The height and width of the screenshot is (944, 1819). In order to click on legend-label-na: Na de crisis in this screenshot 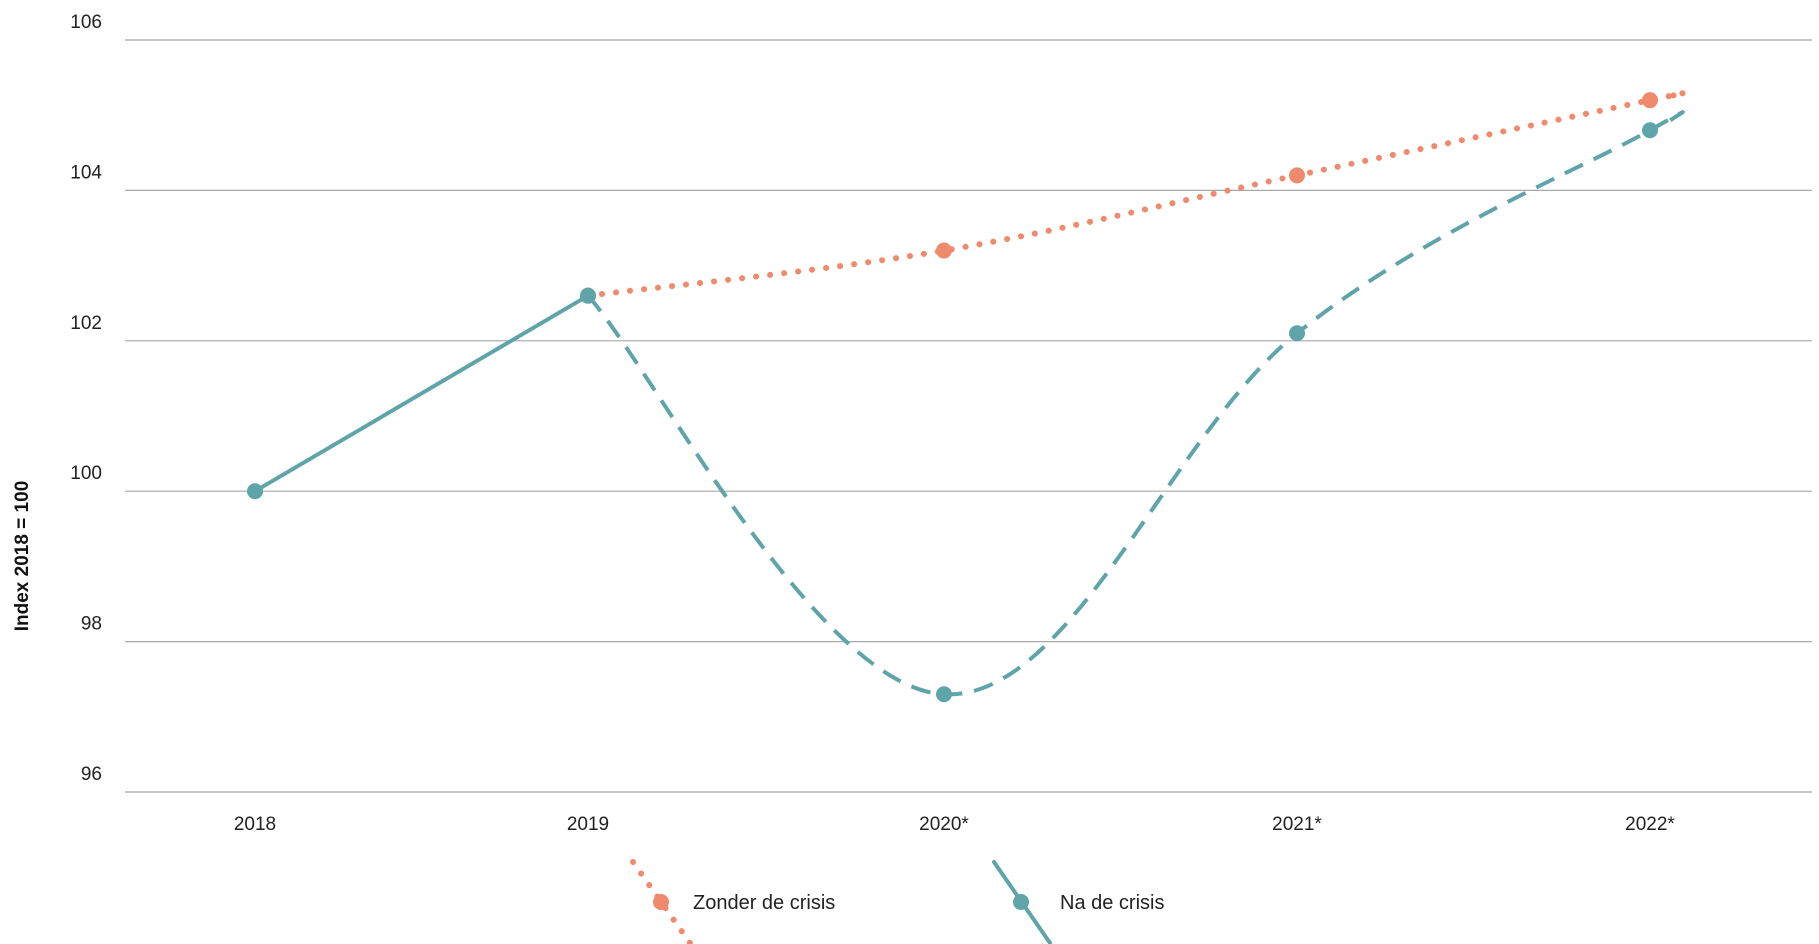, I will do `click(1112, 903)`.